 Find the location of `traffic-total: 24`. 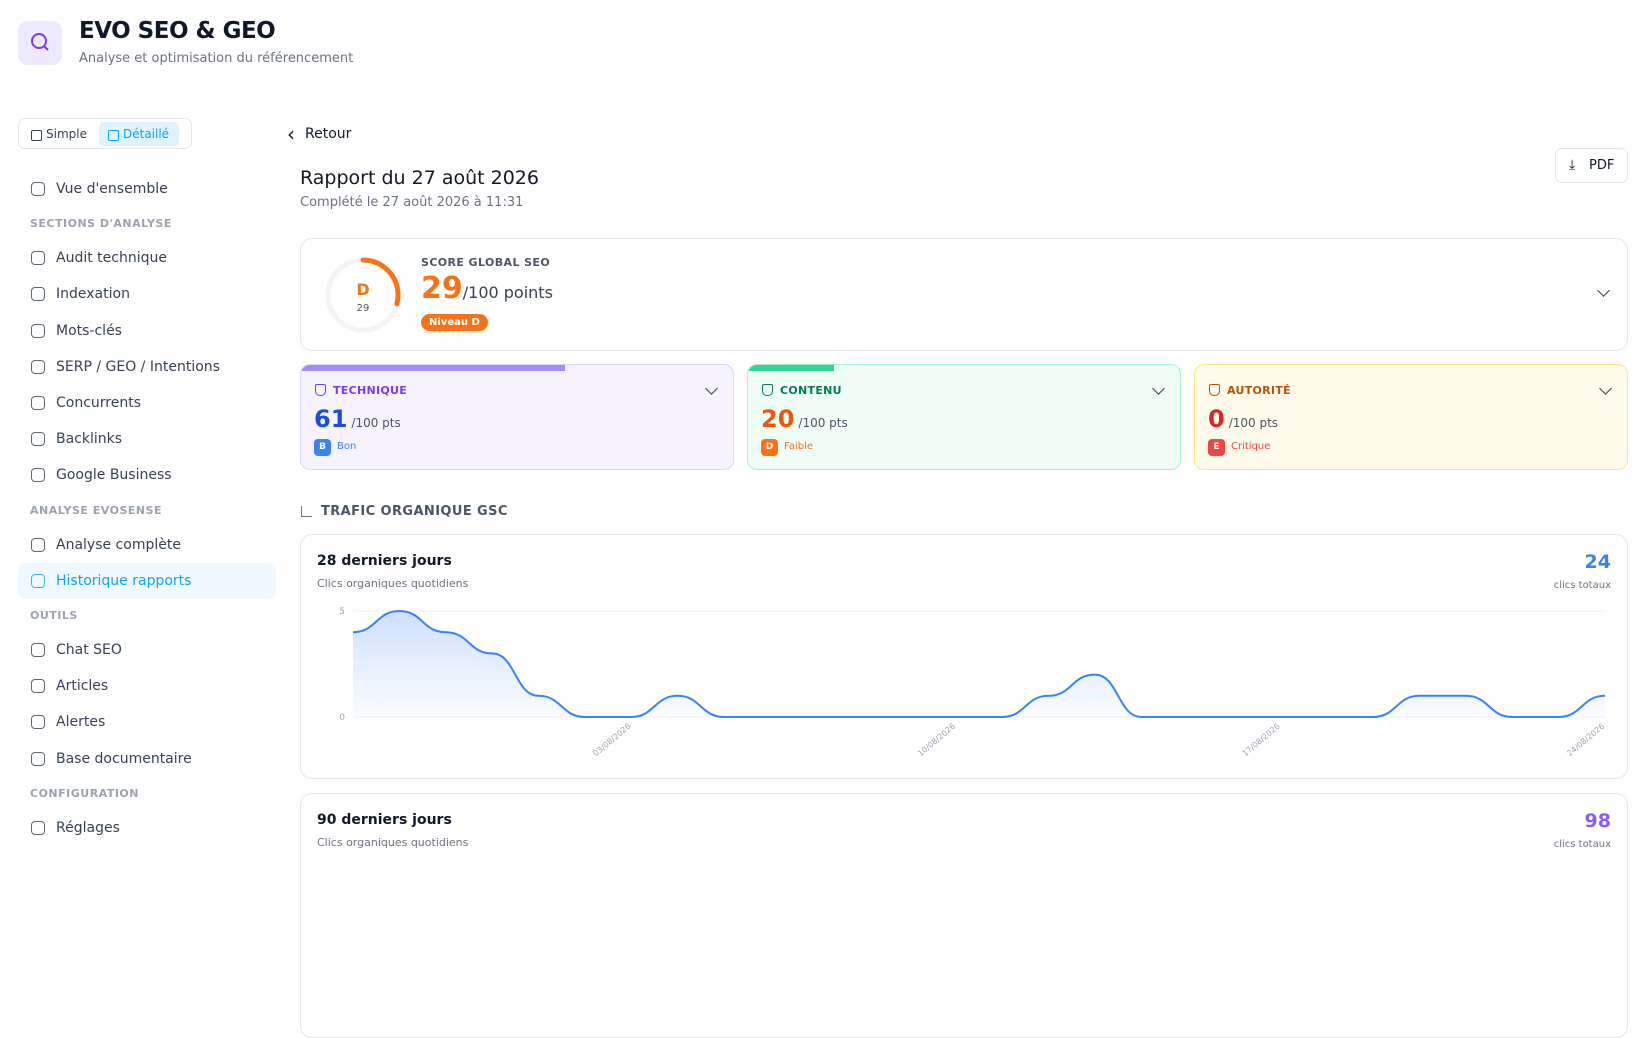

traffic-total: 24 is located at coordinates (1597, 562).